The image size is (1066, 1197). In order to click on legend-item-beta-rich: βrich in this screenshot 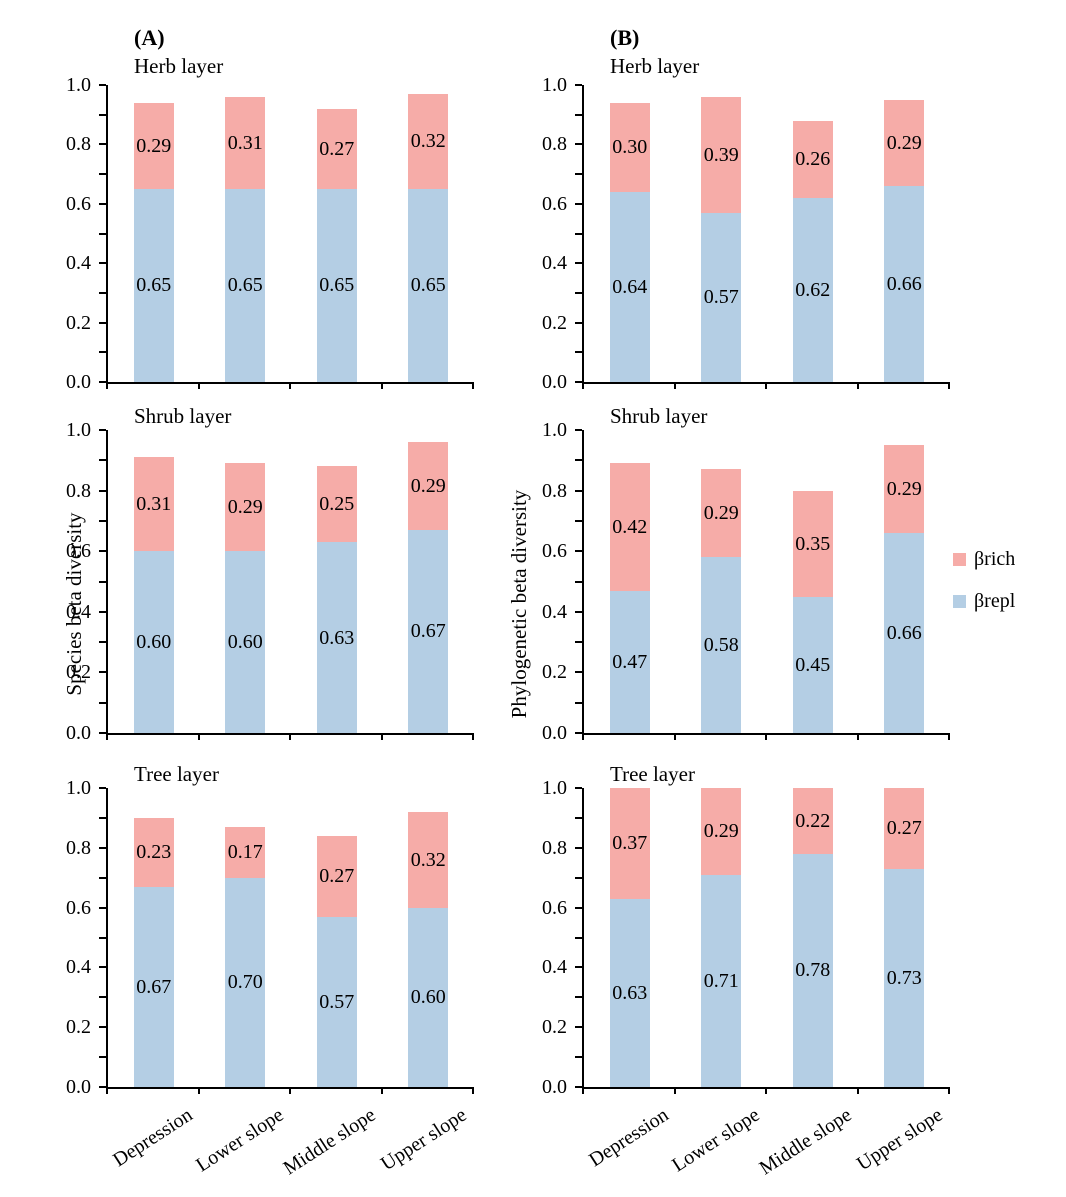, I will do `click(984, 559)`.